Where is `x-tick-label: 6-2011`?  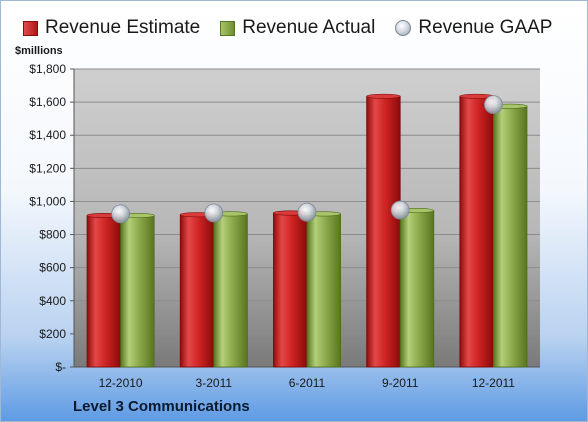
x-tick-label: 6-2011 is located at coordinates (307, 383).